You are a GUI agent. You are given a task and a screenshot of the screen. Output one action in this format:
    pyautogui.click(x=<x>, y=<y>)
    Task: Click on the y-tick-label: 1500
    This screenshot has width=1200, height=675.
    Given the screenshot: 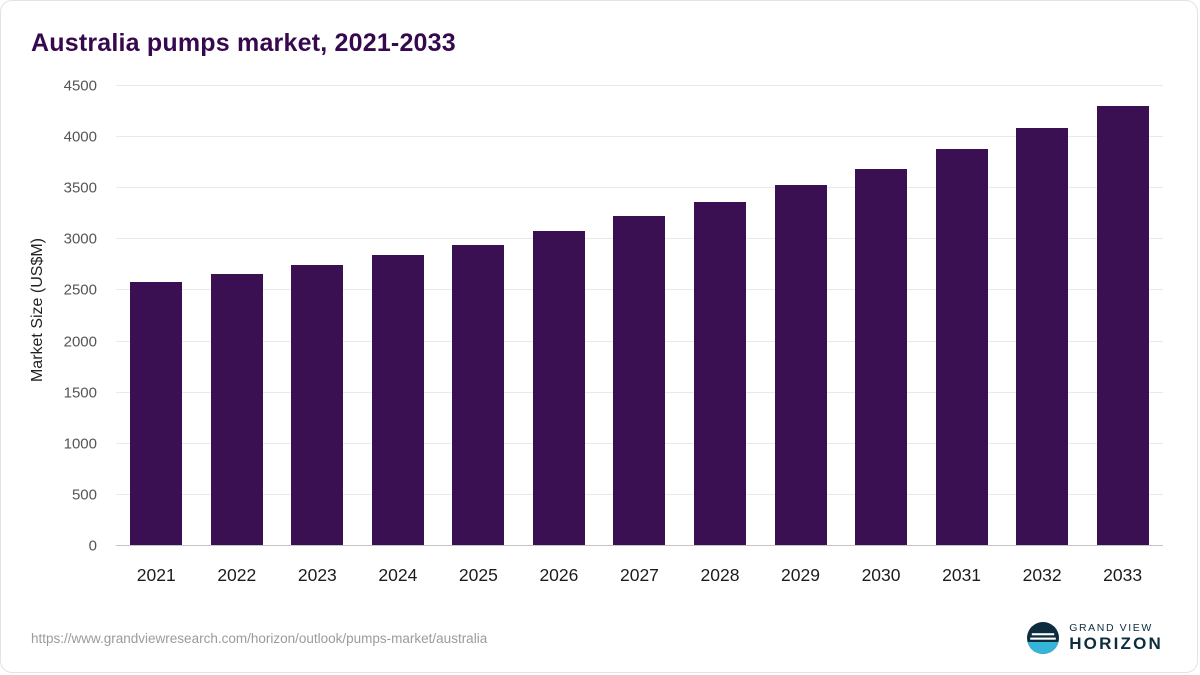 What is the action you would take?
    pyautogui.click(x=80, y=393)
    